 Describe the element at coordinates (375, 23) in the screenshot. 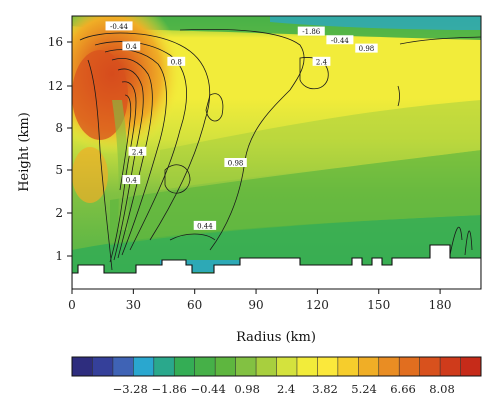

I see `field-upper-cyan` at that location.